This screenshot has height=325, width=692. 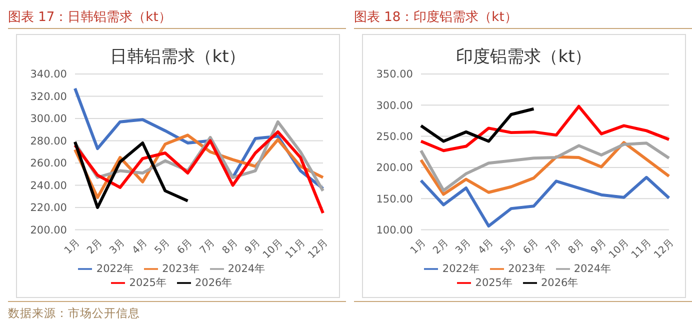 I want to click on chart-title: 图表 18：印度铝需求（kt）, so click(x=523, y=18).